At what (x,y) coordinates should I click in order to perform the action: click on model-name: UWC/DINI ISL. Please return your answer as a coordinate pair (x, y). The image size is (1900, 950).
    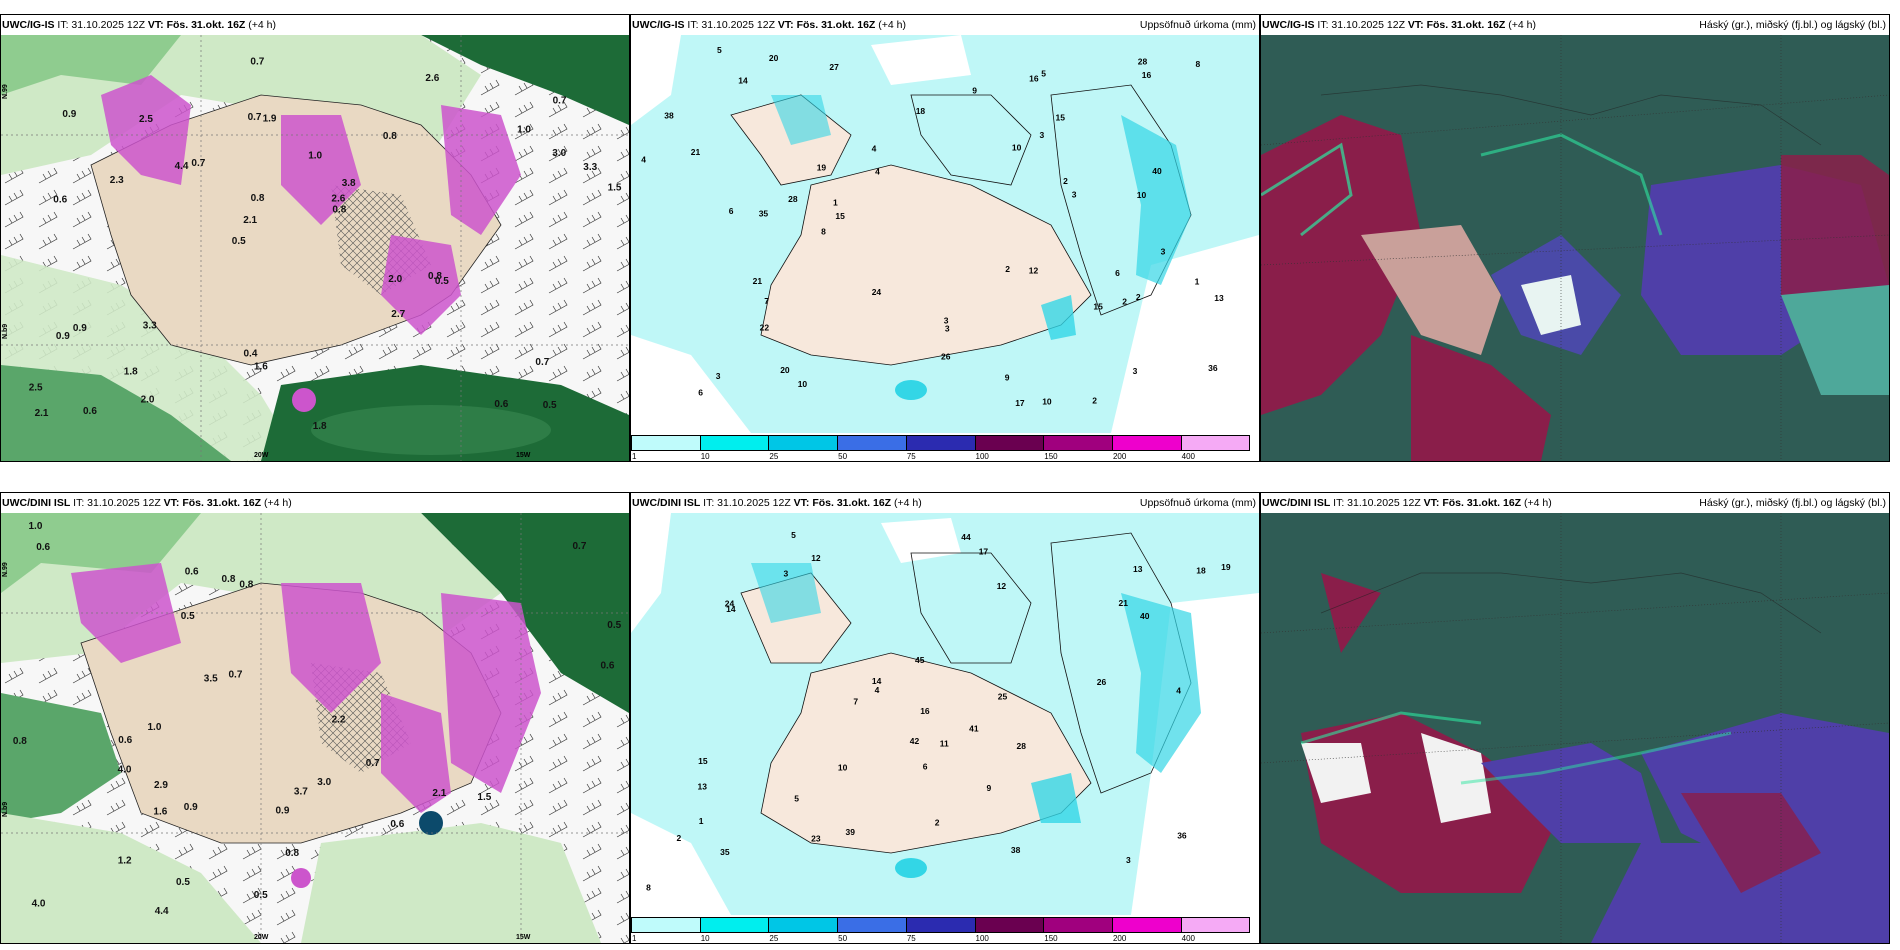
    Looking at the image, I should click on (36, 503).